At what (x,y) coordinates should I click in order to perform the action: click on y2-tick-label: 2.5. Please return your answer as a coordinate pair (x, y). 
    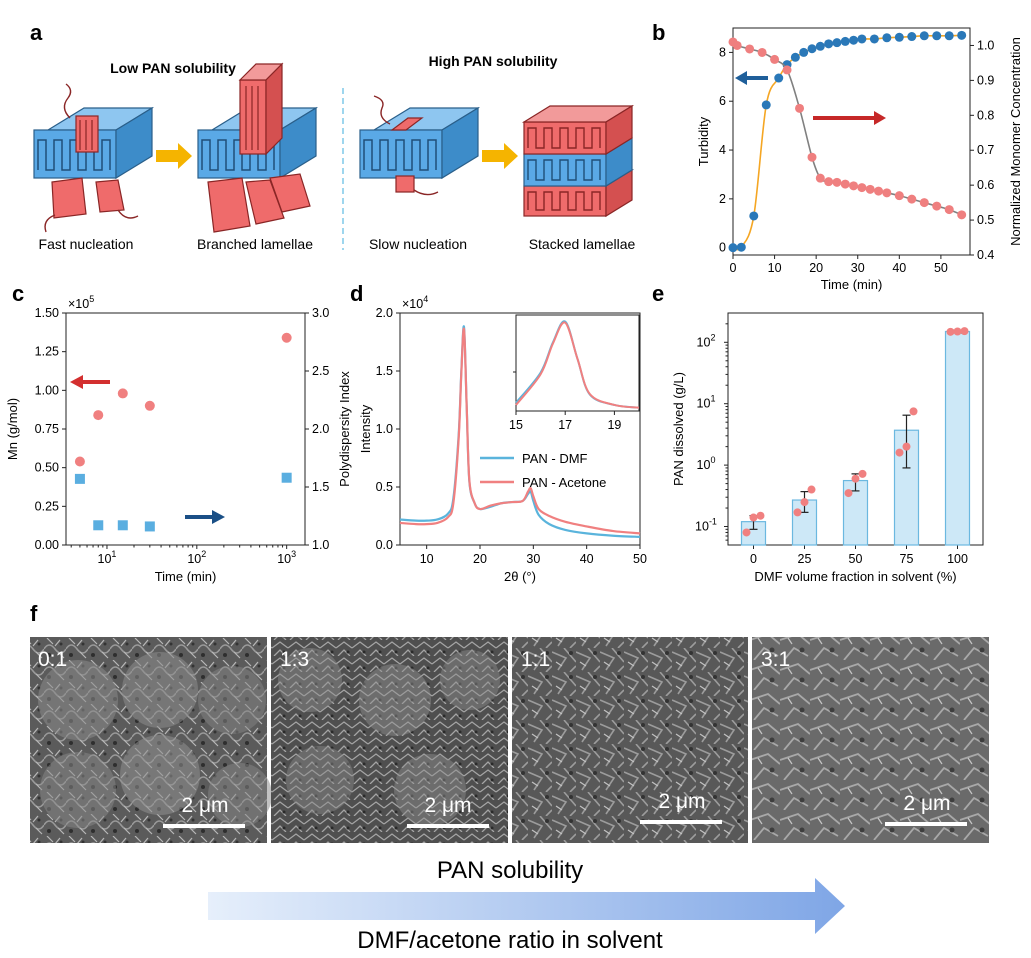
    Looking at the image, I should click on (320, 371).